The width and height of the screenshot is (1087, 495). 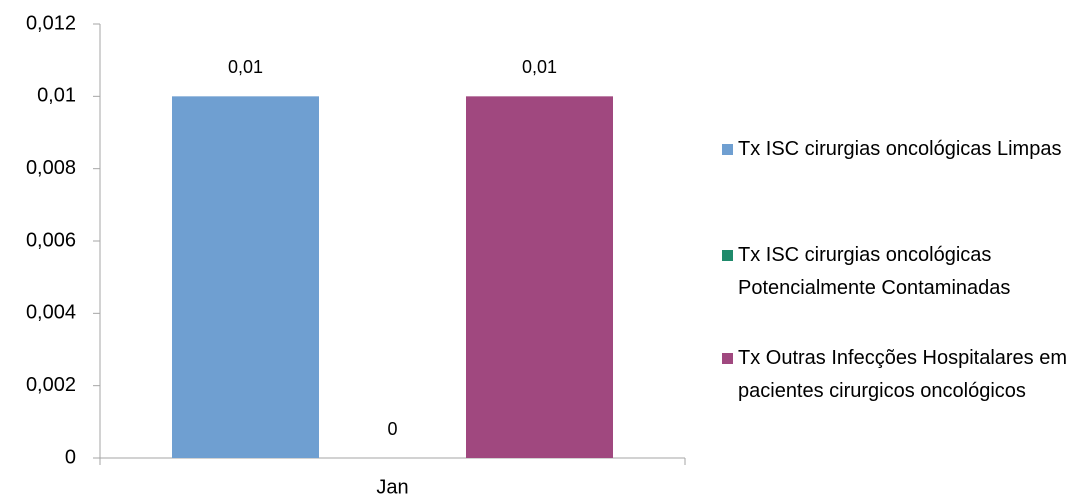 What do you see at coordinates (900, 149) in the screenshot?
I see `legend-label: Tx ISC cirurgias oncológicas Limpas` at bounding box center [900, 149].